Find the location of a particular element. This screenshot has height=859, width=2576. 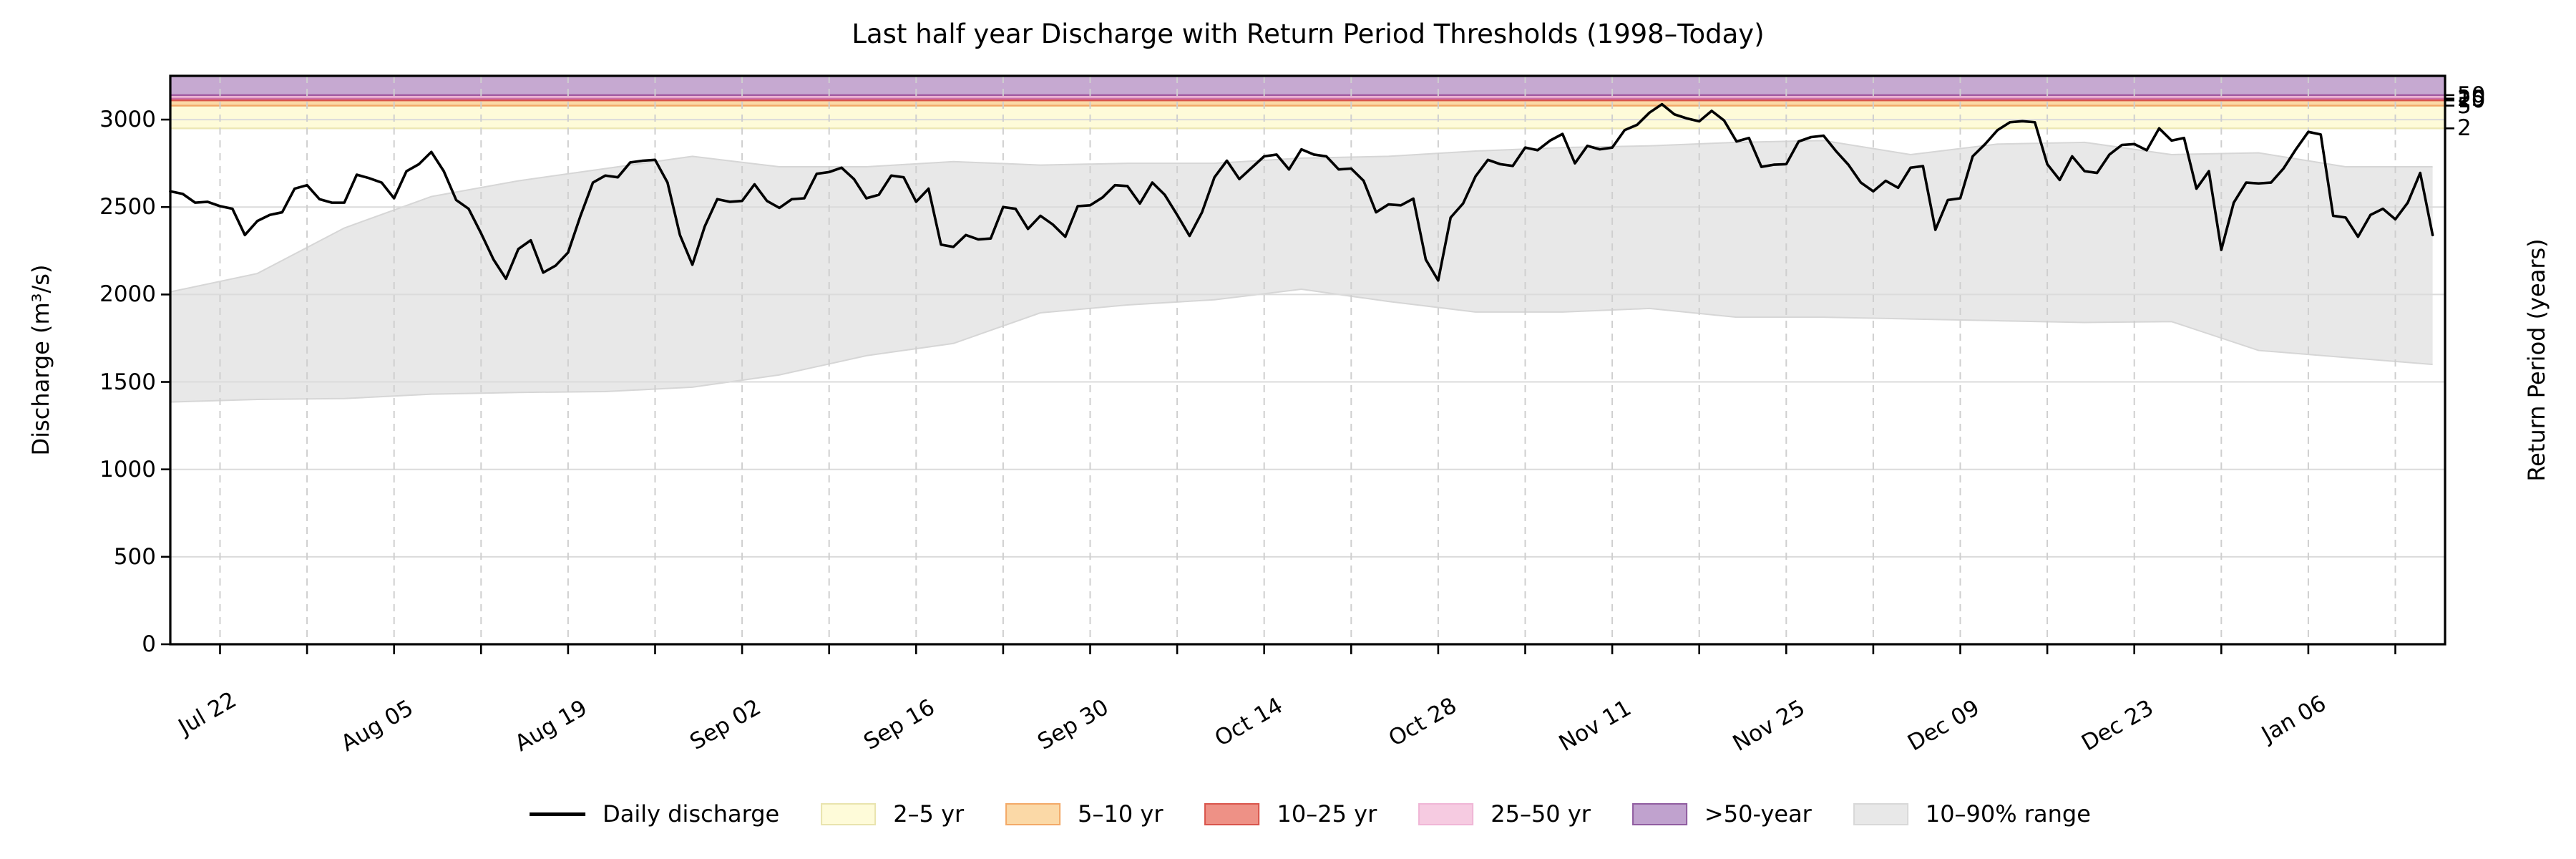

legend-item: 25–50 yr is located at coordinates (1504, 814).